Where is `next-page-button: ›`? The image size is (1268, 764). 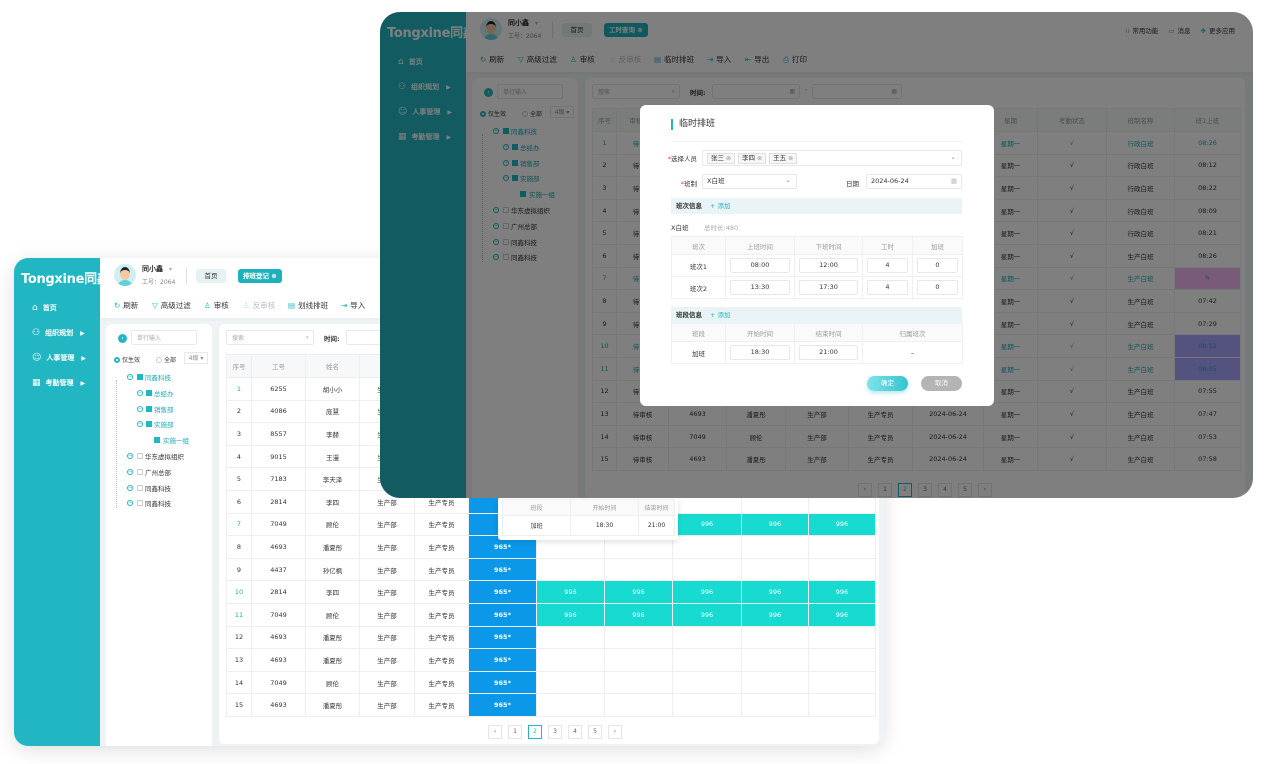
next-page-button: › is located at coordinates (615, 732).